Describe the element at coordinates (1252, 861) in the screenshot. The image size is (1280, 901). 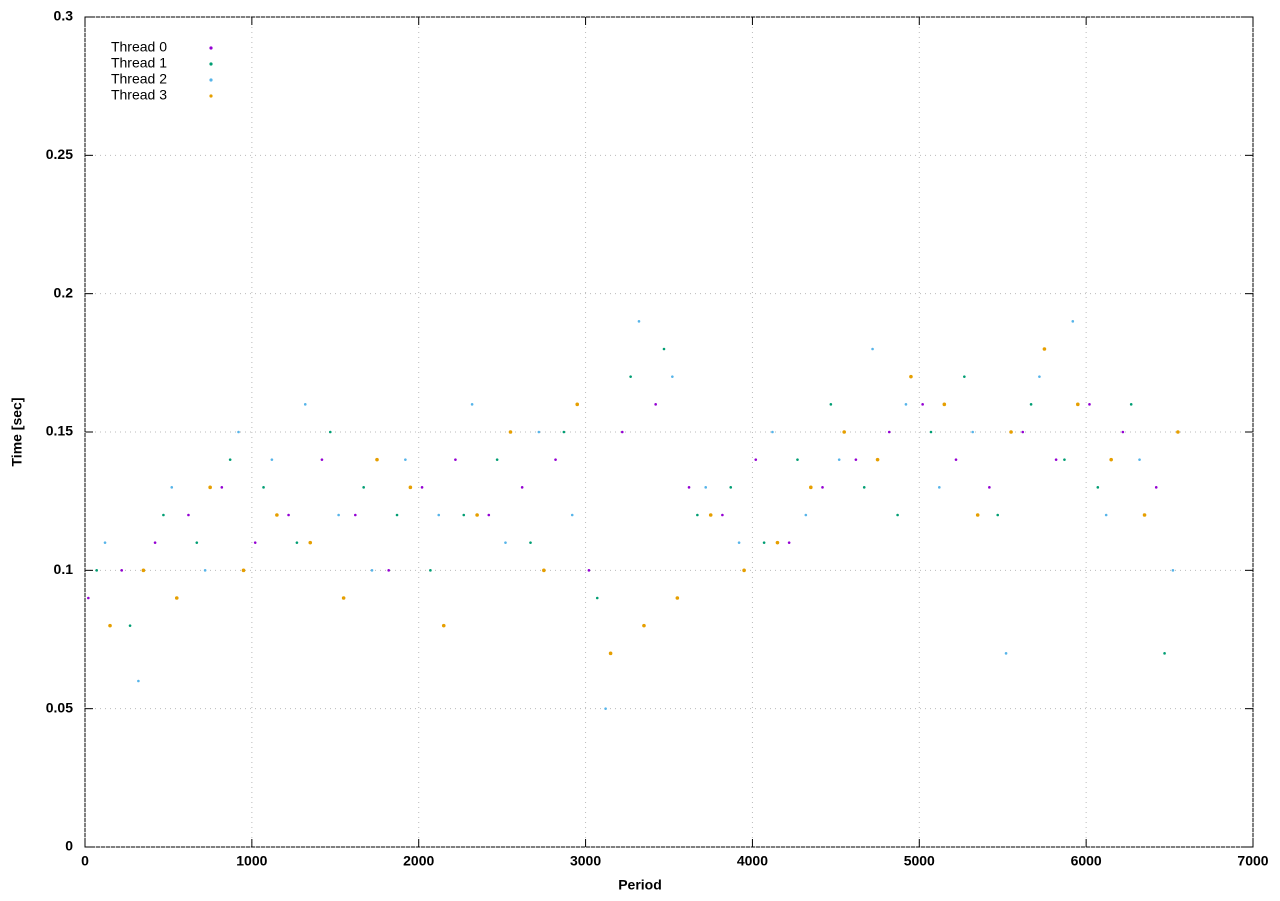
I see `x-tick-label: 7000` at that location.